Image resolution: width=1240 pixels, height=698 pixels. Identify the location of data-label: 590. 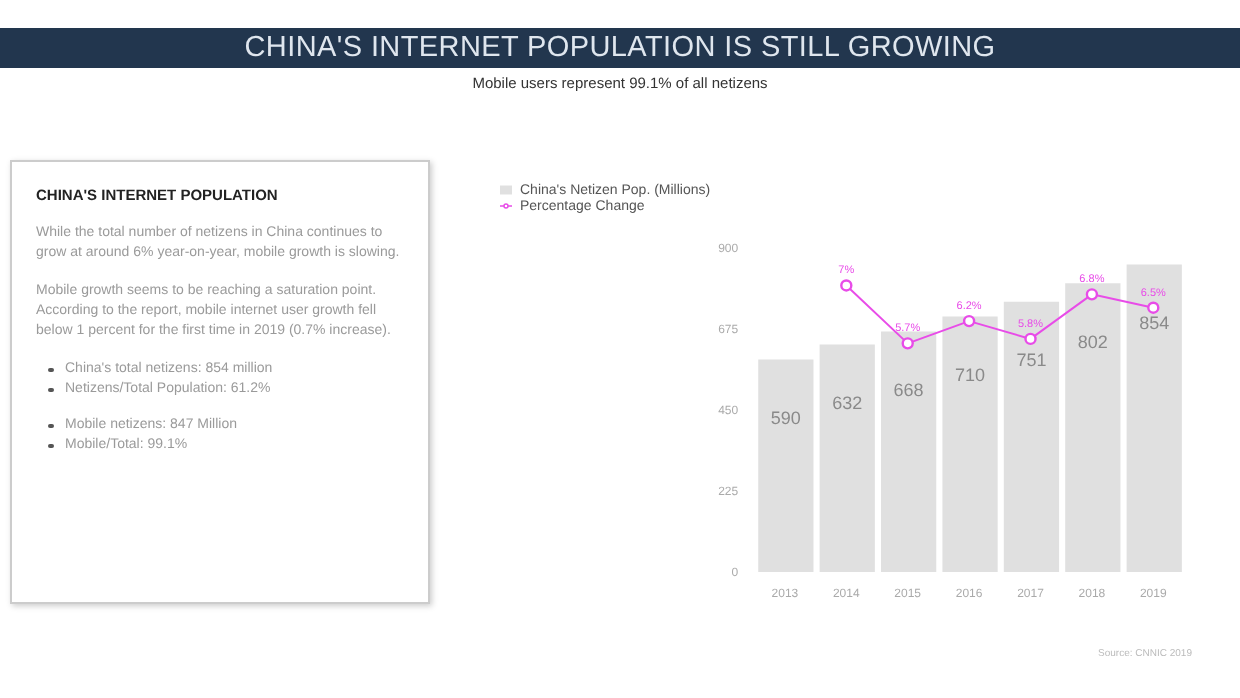
(785, 418).